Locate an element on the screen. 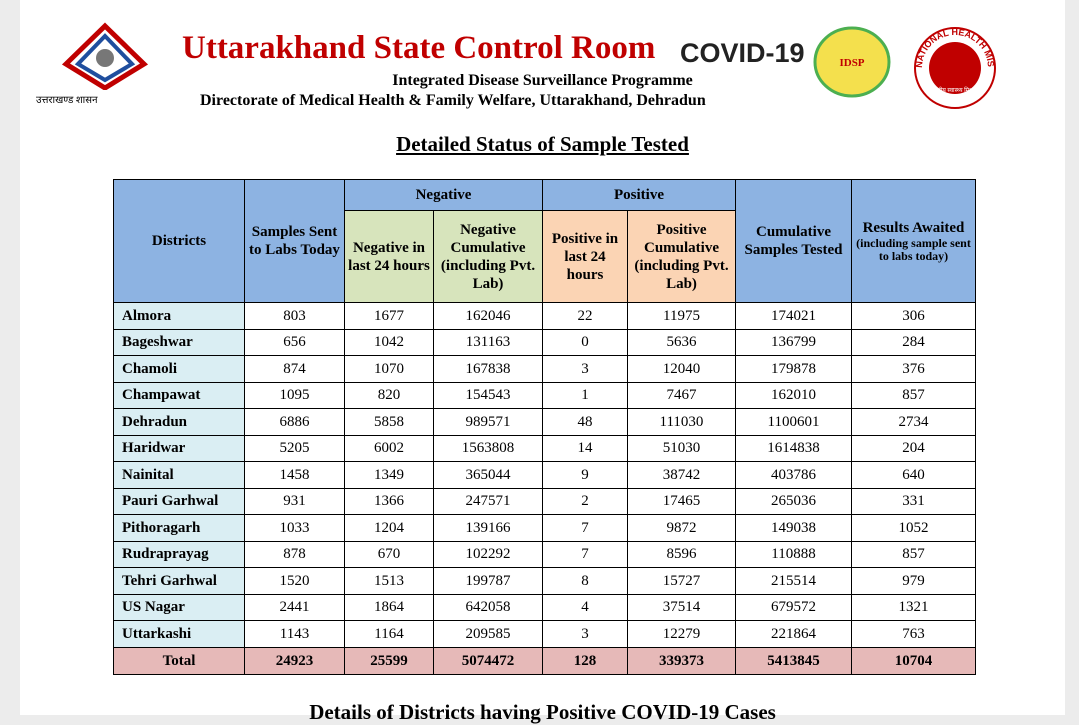 The height and width of the screenshot is (725, 1079). value-cell: 403786 is located at coordinates (793, 475).